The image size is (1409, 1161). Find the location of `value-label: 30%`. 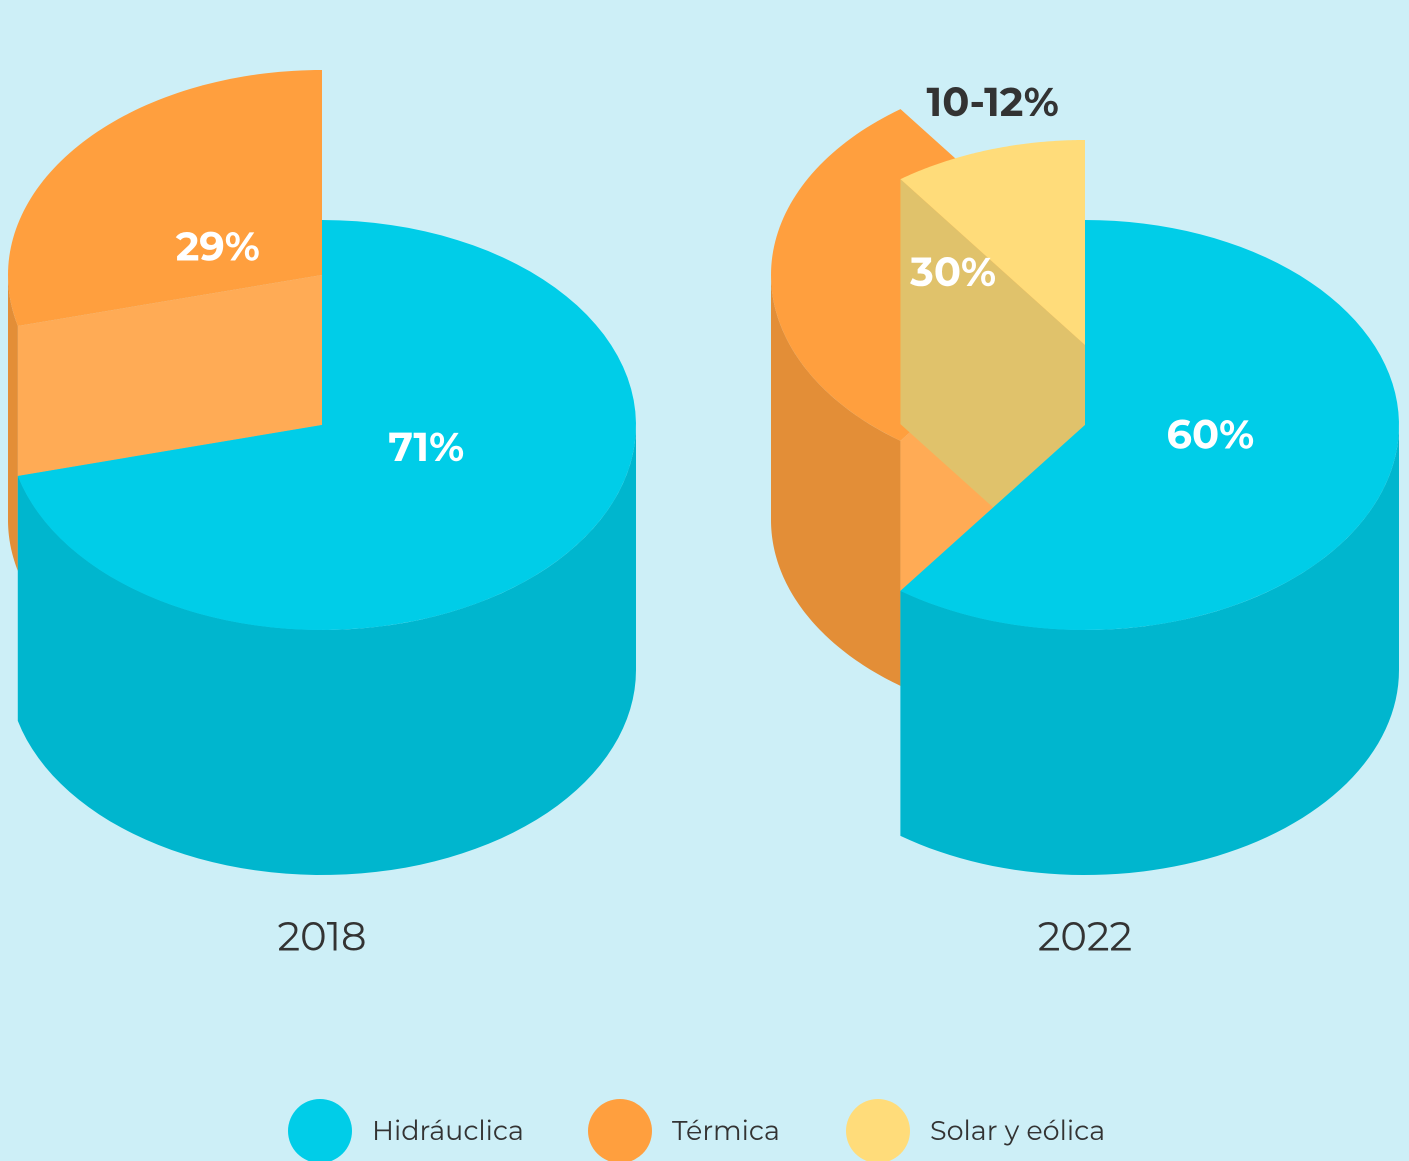

value-label: 30% is located at coordinates (952, 272).